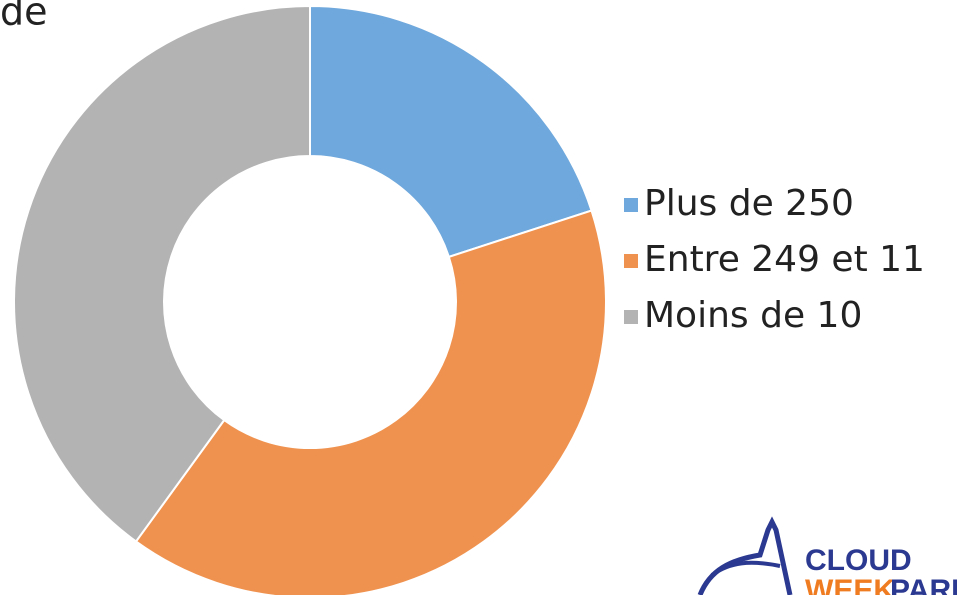 The height and width of the screenshot is (595, 957). I want to click on legend-label: Plus de 250, so click(749, 203).